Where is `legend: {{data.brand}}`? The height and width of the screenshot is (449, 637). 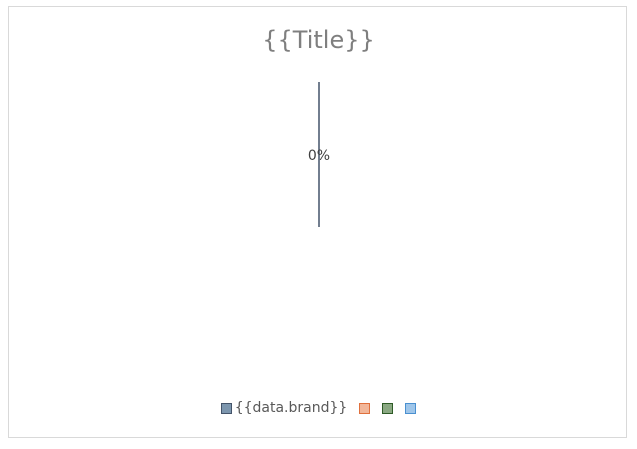 legend: {{data.brand}} is located at coordinates (318, 408).